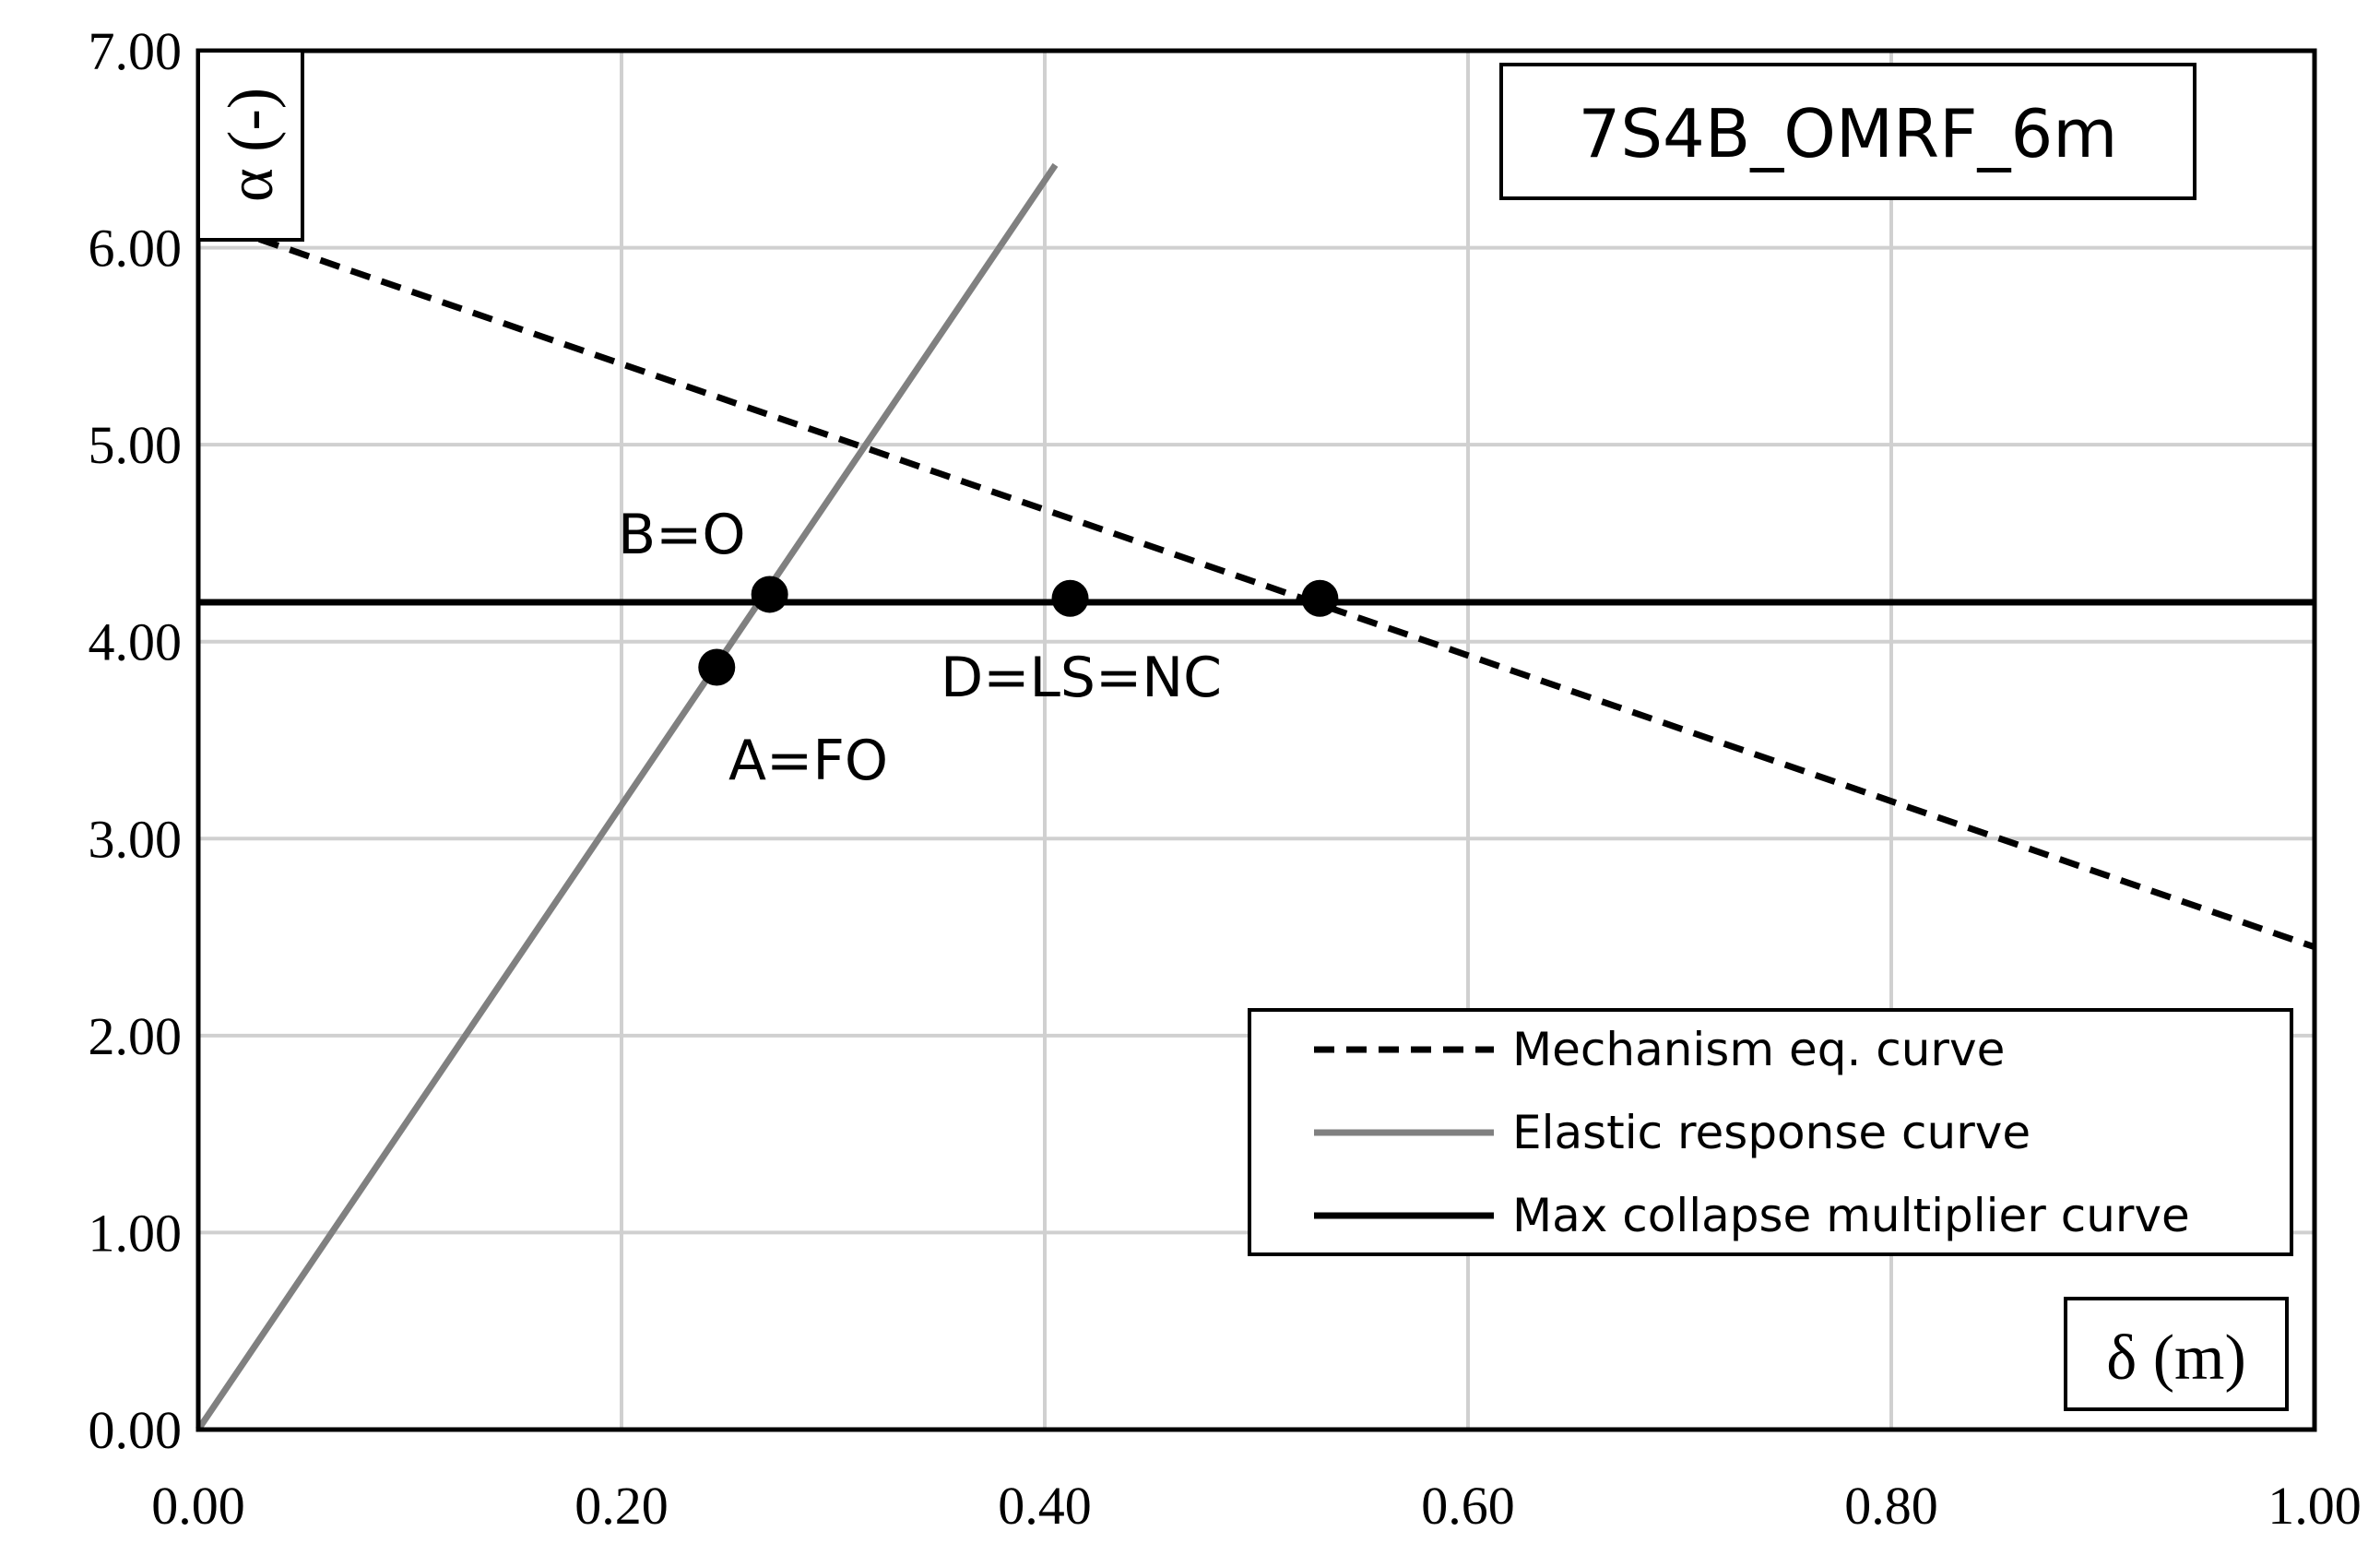 This screenshot has height=1555, width=2380. I want to click on y-tick-label-2: 2.00, so click(136, 1036).